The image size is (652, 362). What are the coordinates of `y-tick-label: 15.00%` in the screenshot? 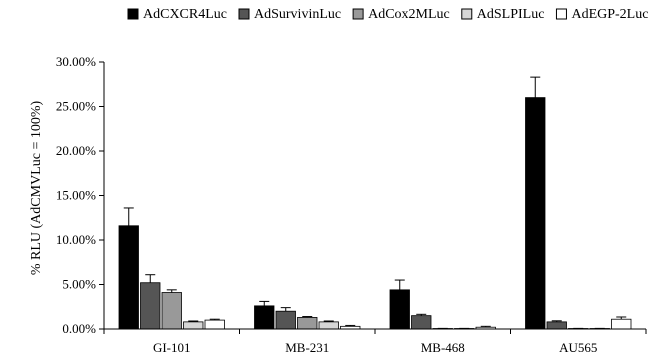 It's located at (76, 195).